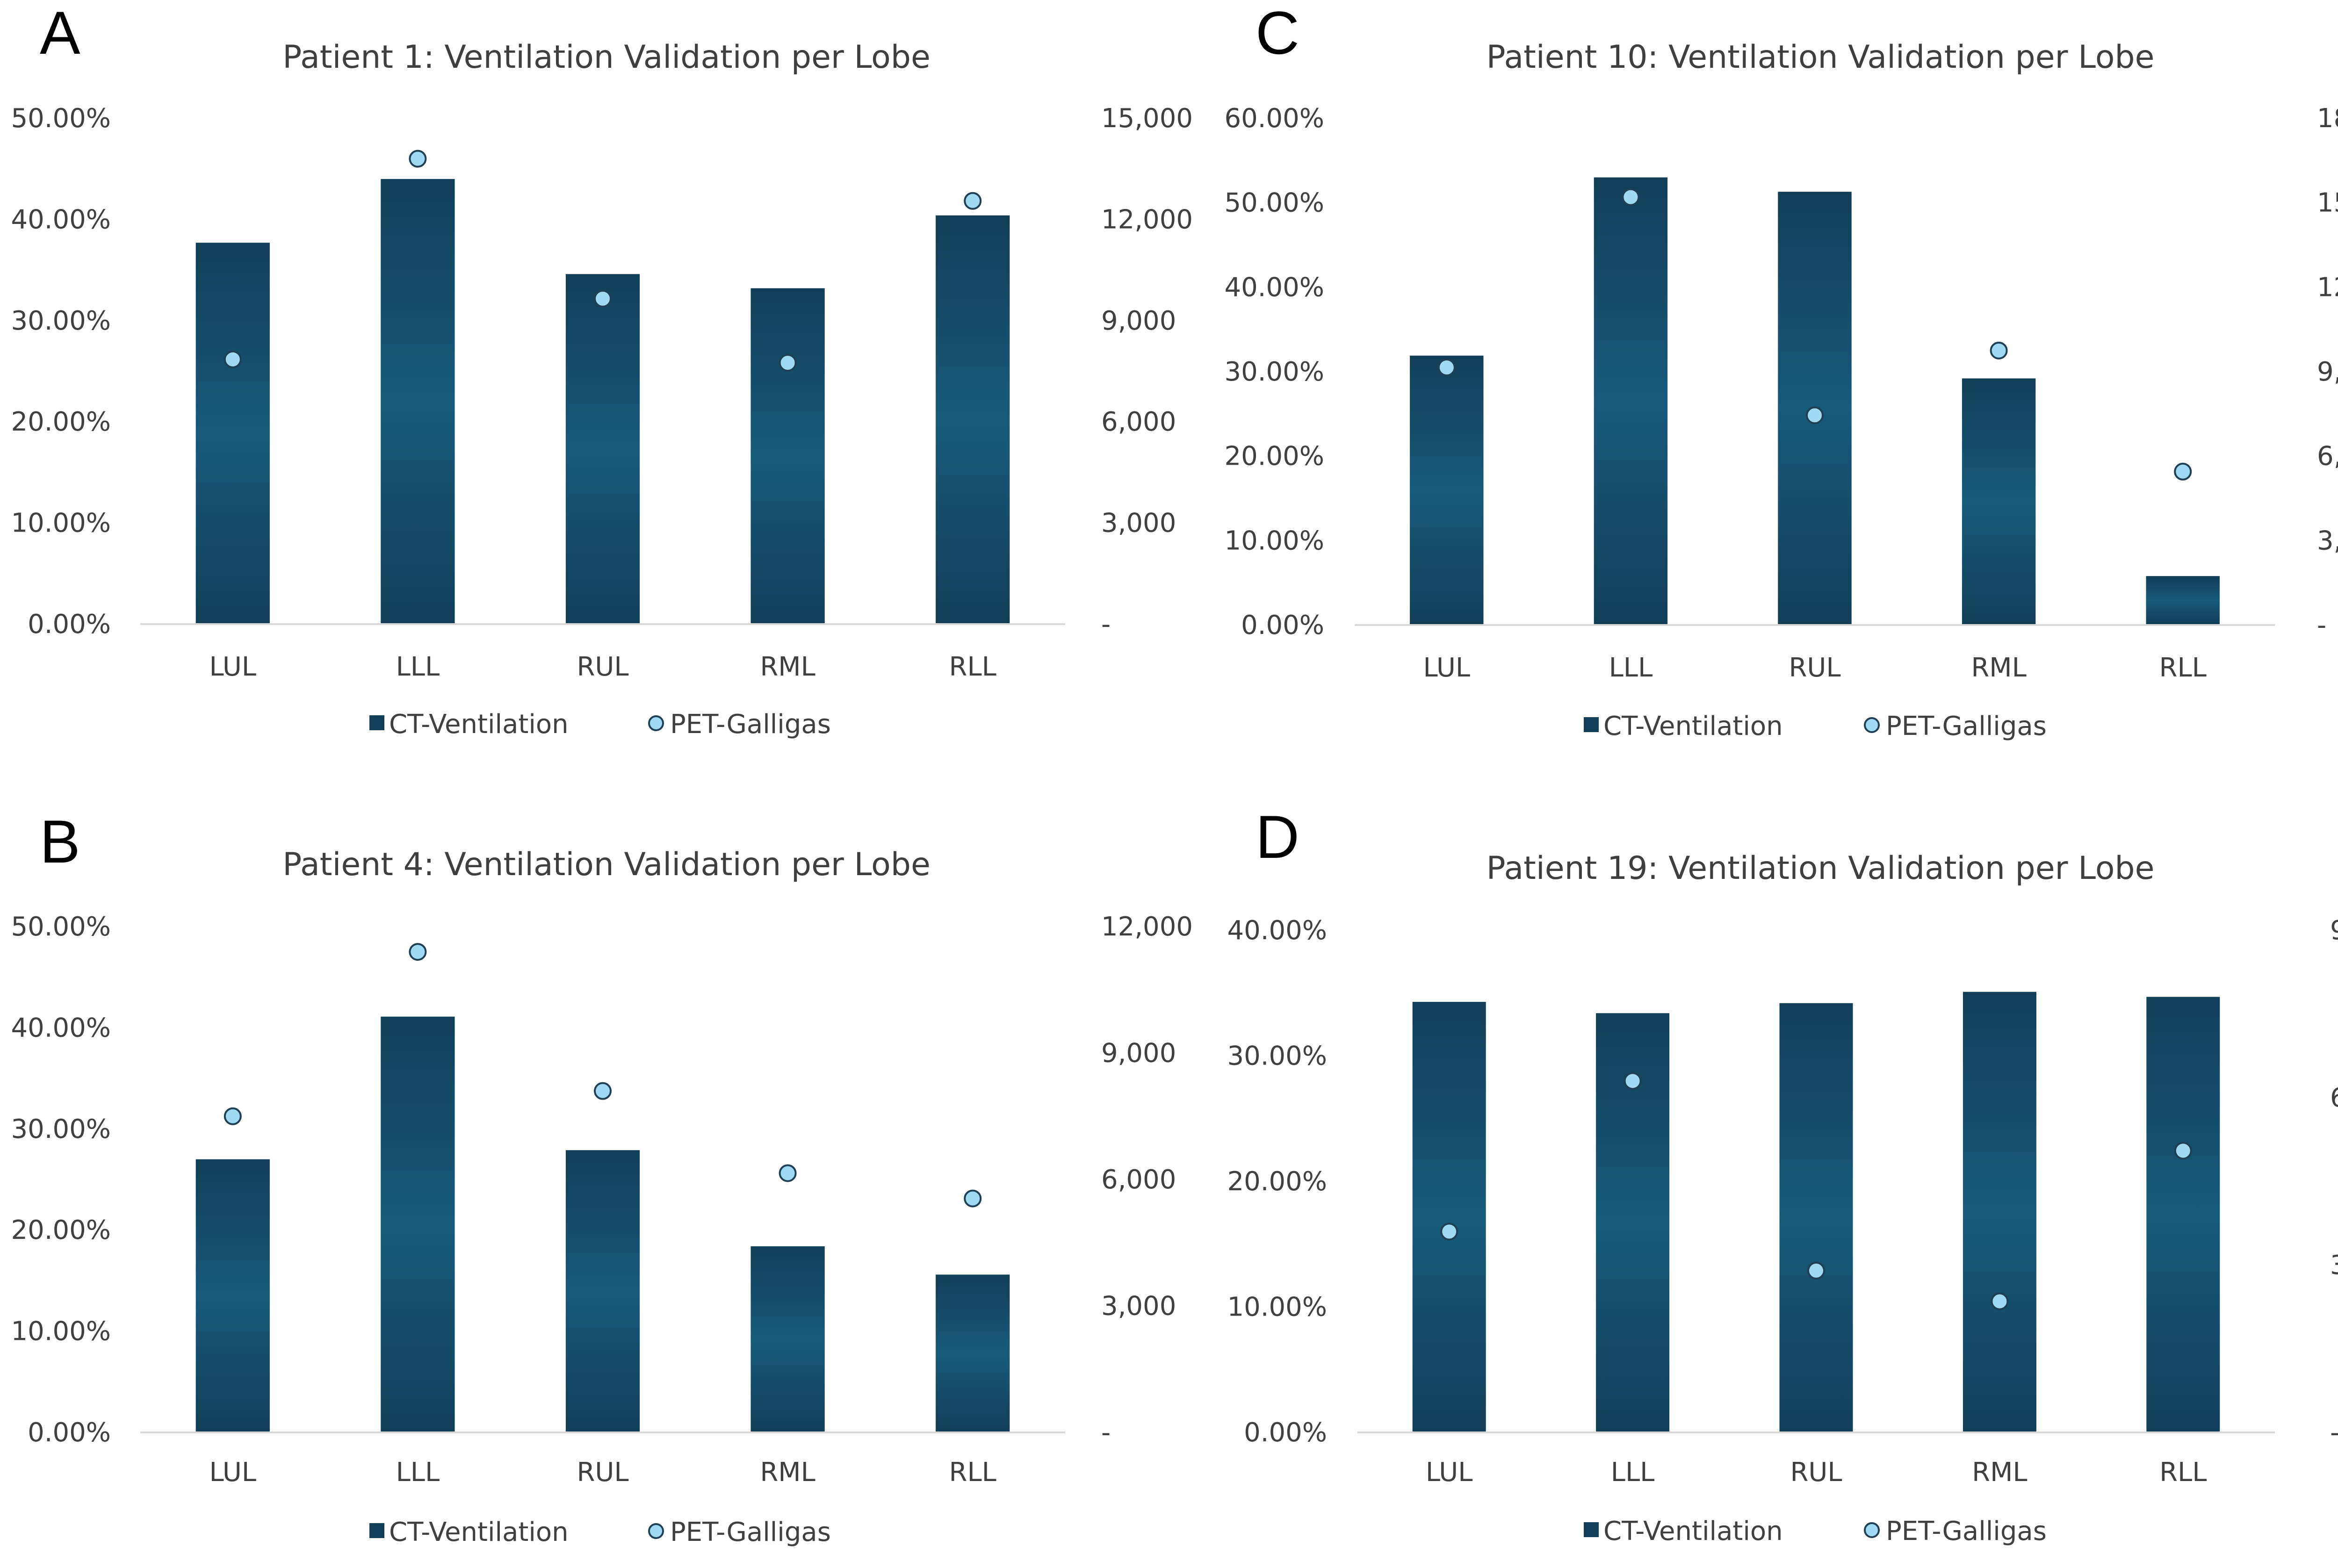 Image resolution: width=2338 pixels, height=1568 pixels. What do you see at coordinates (2328, 118) in the screenshot?
I see `right-axis-tick-label: 18,000` at bounding box center [2328, 118].